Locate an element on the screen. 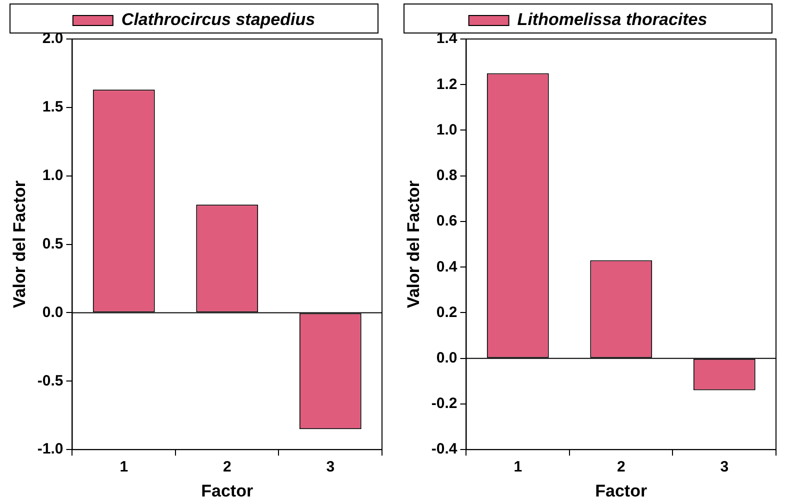  y-tick-label: 0.8 is located at coordinates (447, 175).